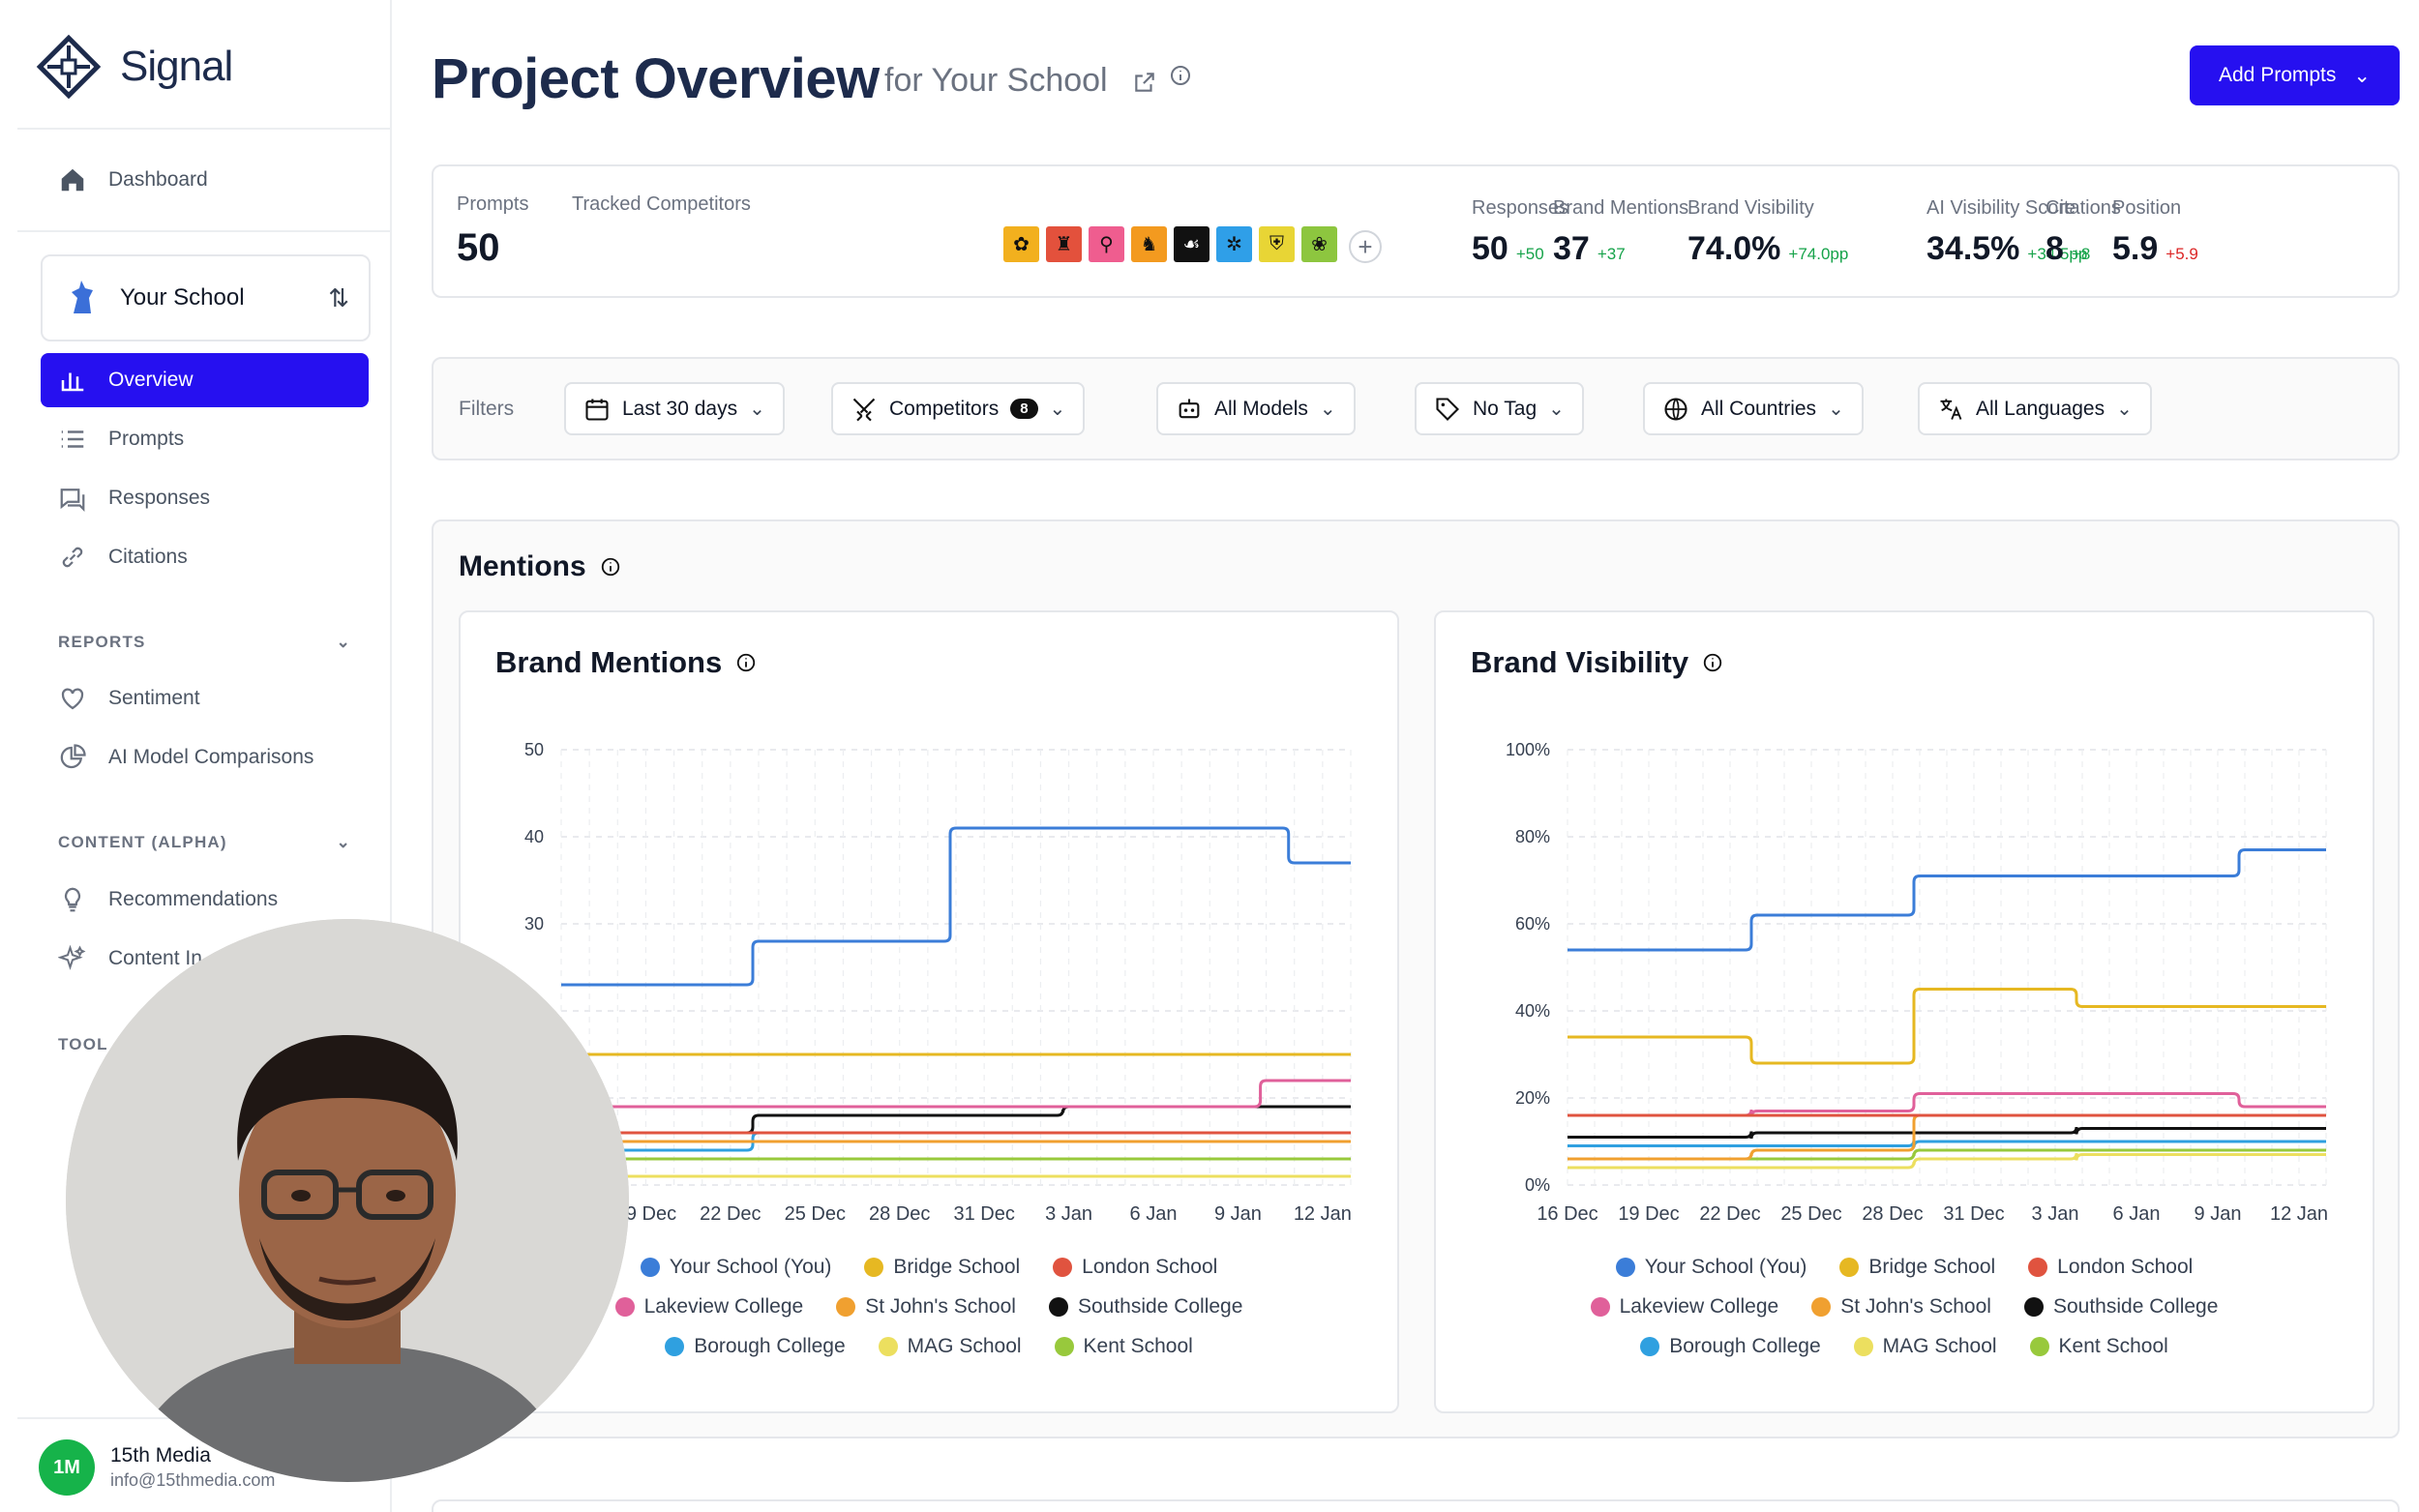 Image resolution: width=2419 pixels, height=1512 pixels. I want to click on competitor-logo-icon: ✿, so click(1021, 244).